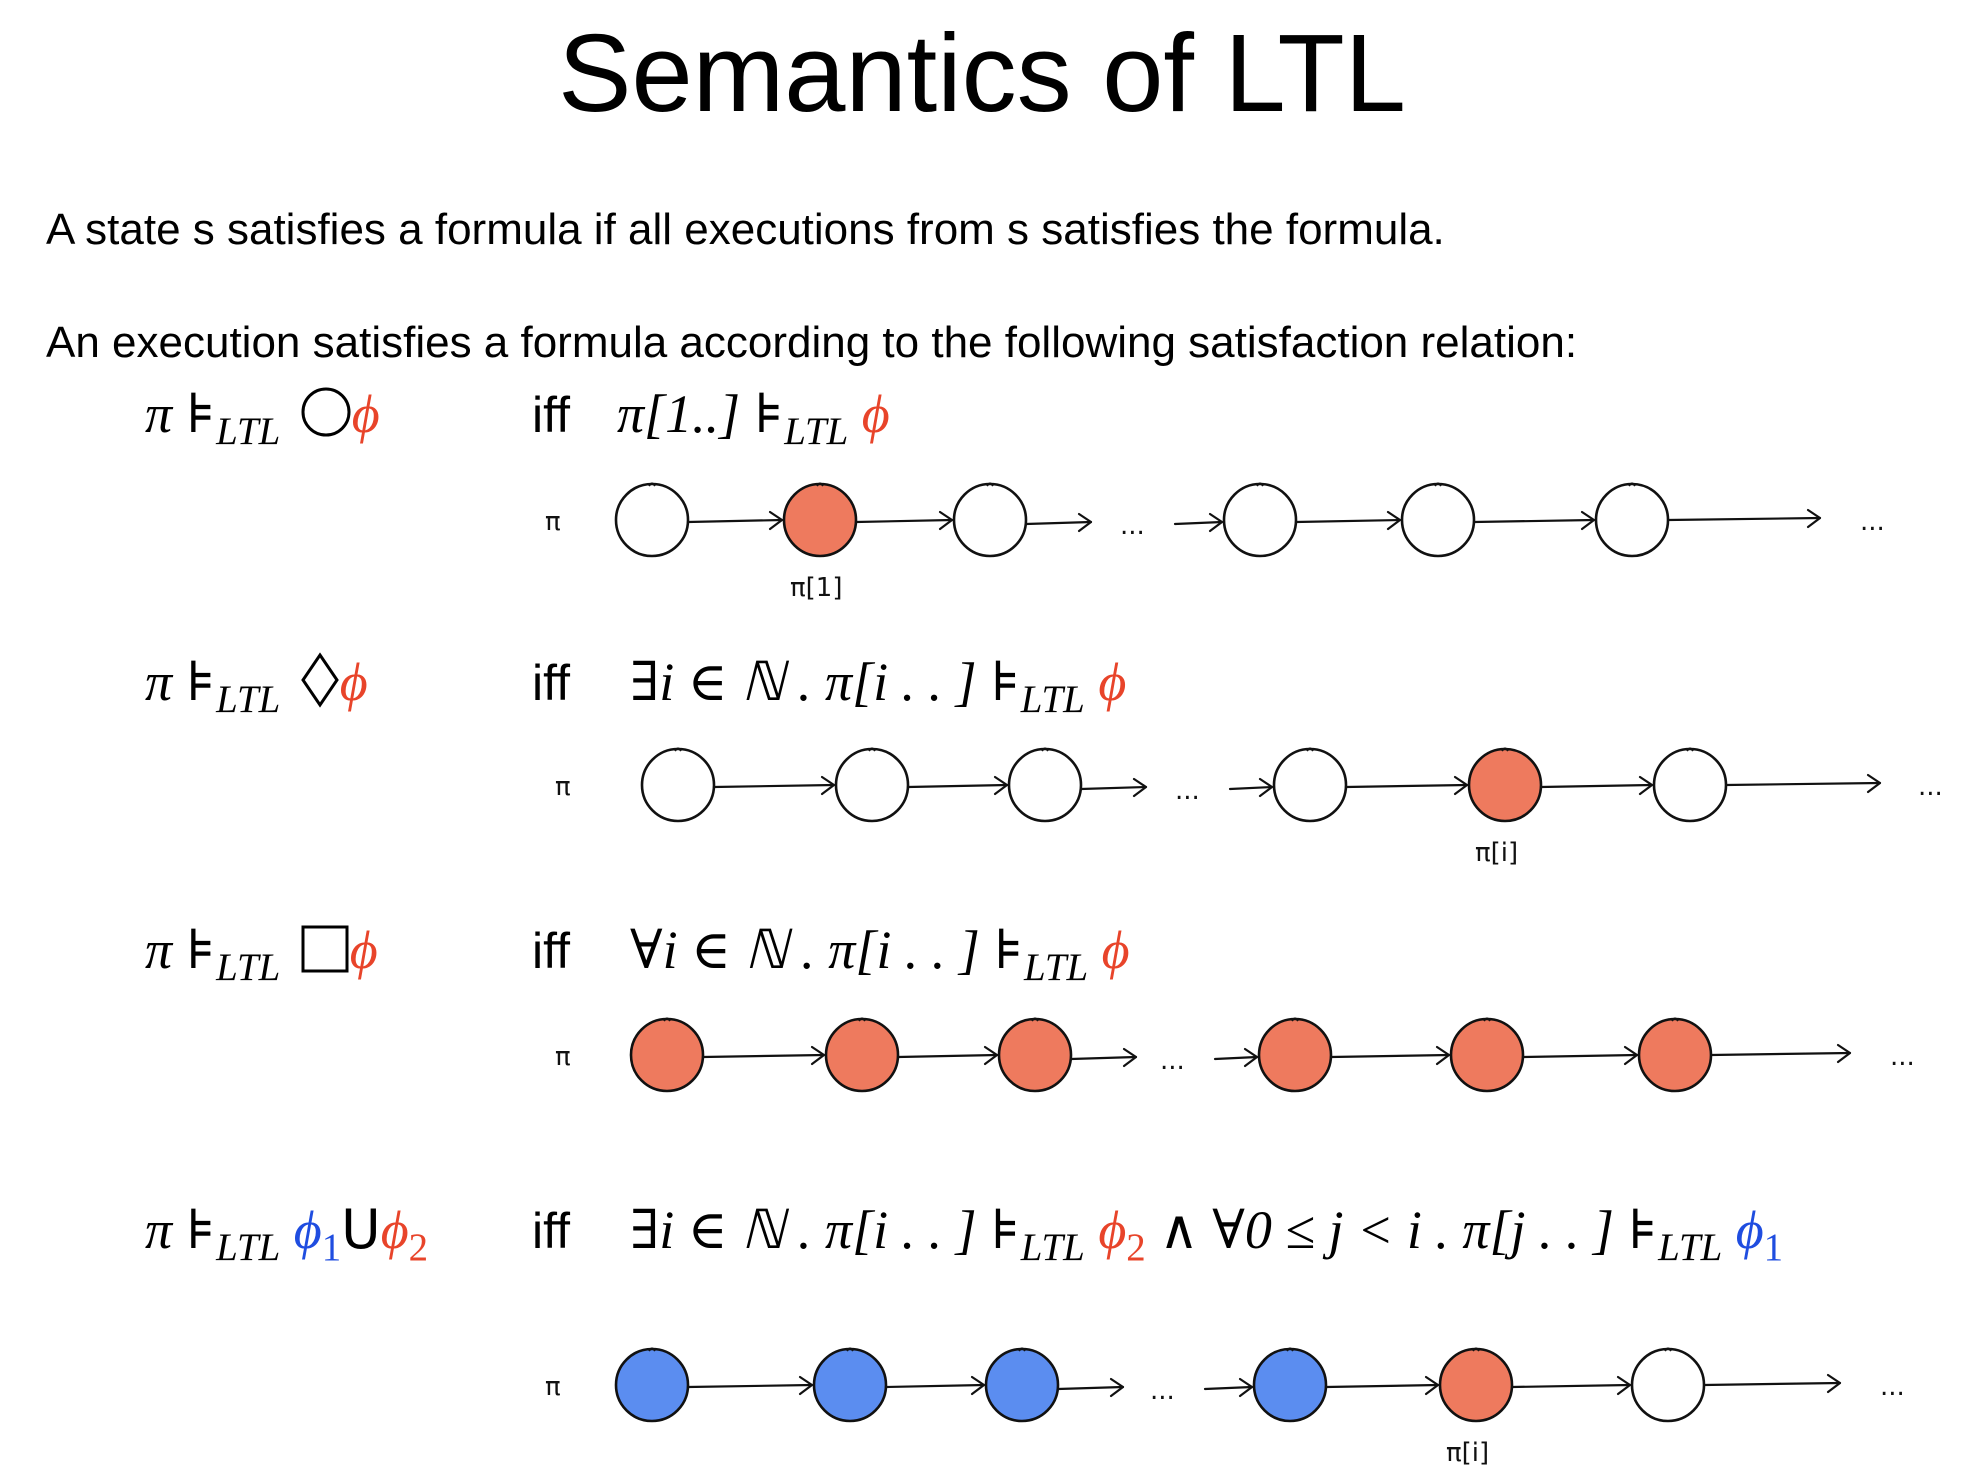 This screenshot has width=1964, height=1482. What do you see at coordinates (1249, 807) in the screenshot?
I see `execution-diagram-eventually: π... ... π[i]` at bounding box center [1249, 807].